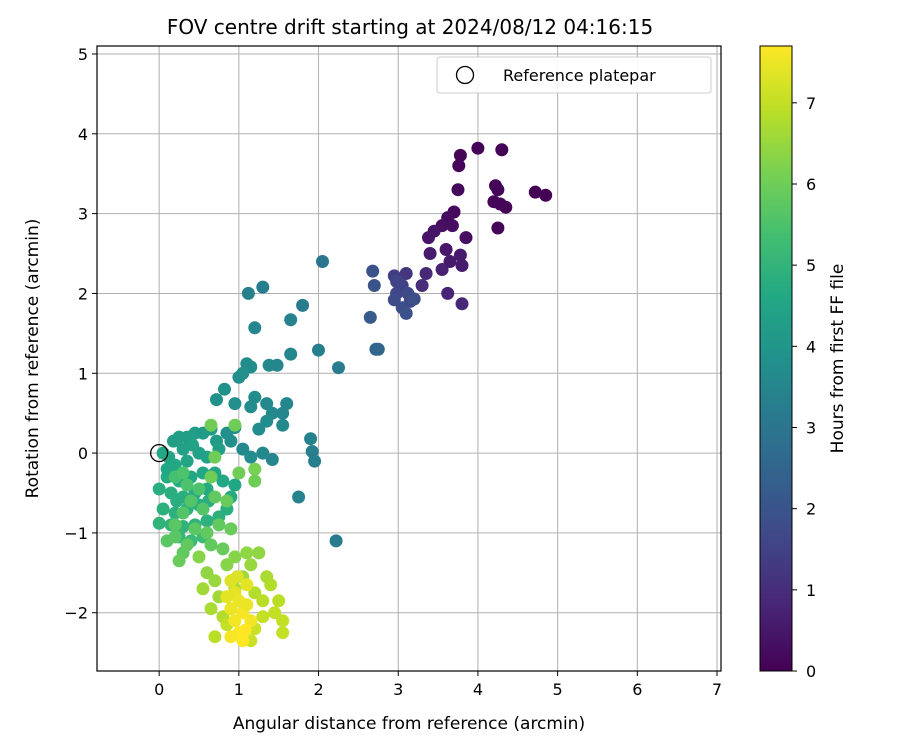 The image size is (900, 750). What do you see at coordinates (804, 387) in the screenshot?
I see `colorbar-ticks: 0 1 2 3 4 5 6 7` at bounding box center [804, 387].